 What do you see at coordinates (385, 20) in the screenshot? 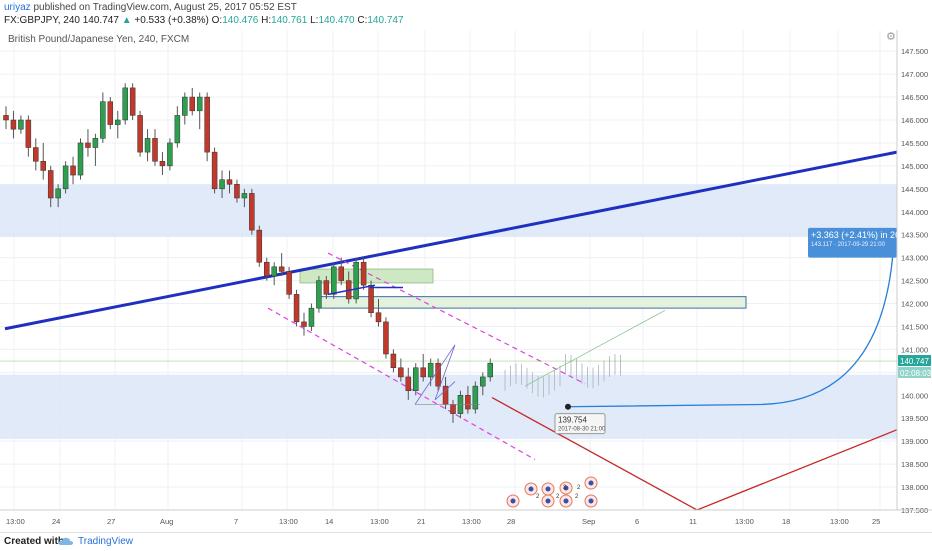
I see `close-value: 140.747` at bounding box center [385, 20].